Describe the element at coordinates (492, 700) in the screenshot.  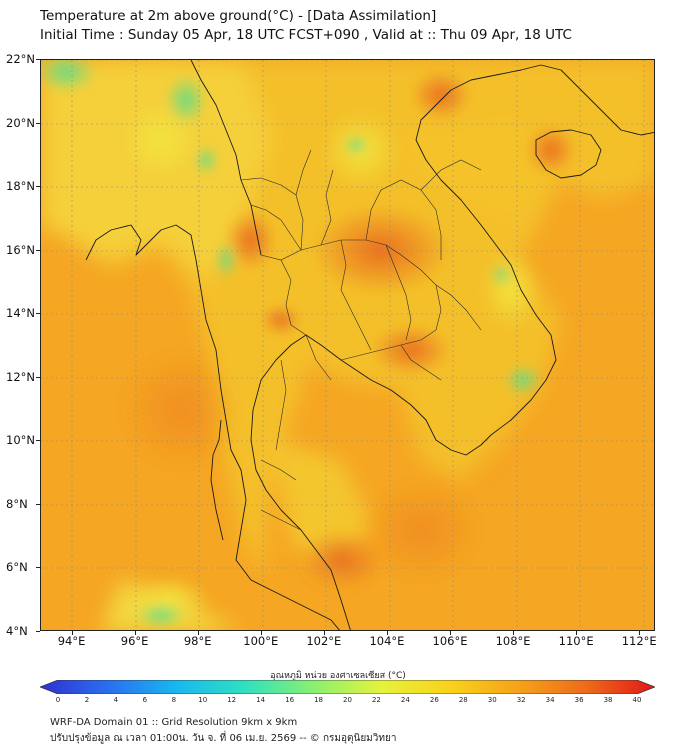
I see `colorbar-tick-label: 30` at that location.